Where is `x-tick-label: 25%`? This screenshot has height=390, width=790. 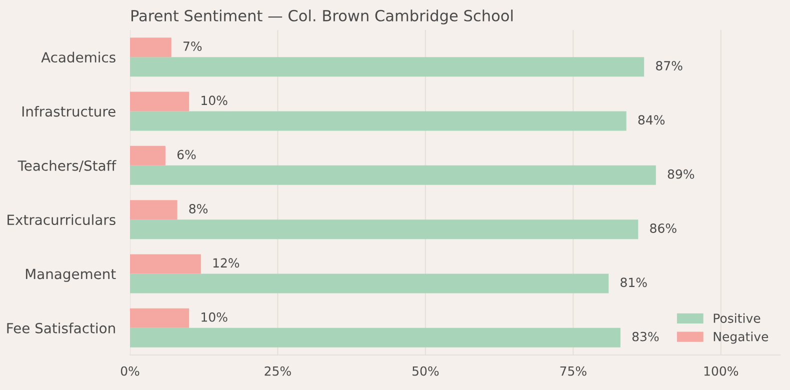 x-tick-label: 25% is located at coordinates (277, 371).